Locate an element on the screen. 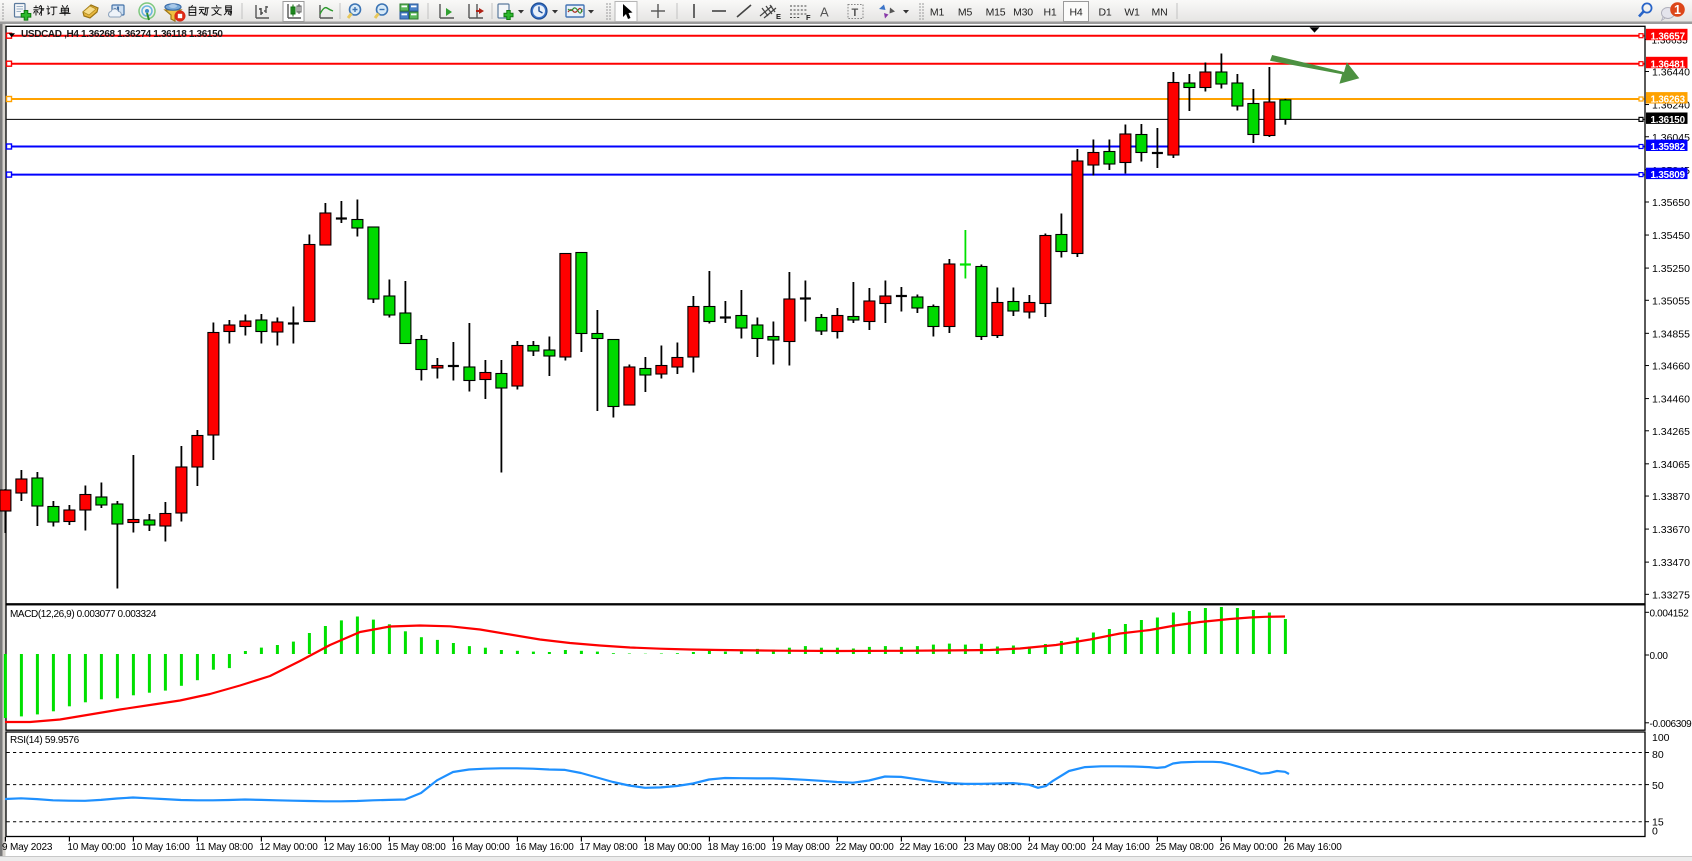 Image resolution: width=1692 pixels, height=861 pixels. svg-text: 1.34855 is located at coordinates (1671, 334).